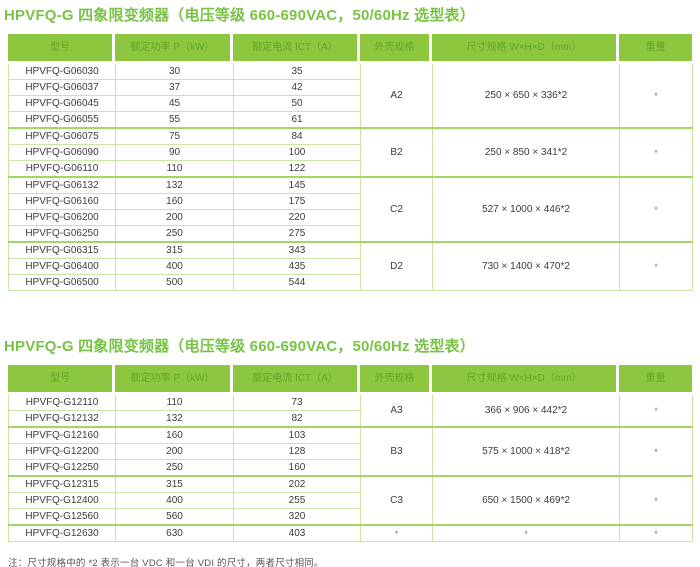 This screenshot has height=567, width=700. I want to click on rated-power-cell: 55, so click(174, 120).